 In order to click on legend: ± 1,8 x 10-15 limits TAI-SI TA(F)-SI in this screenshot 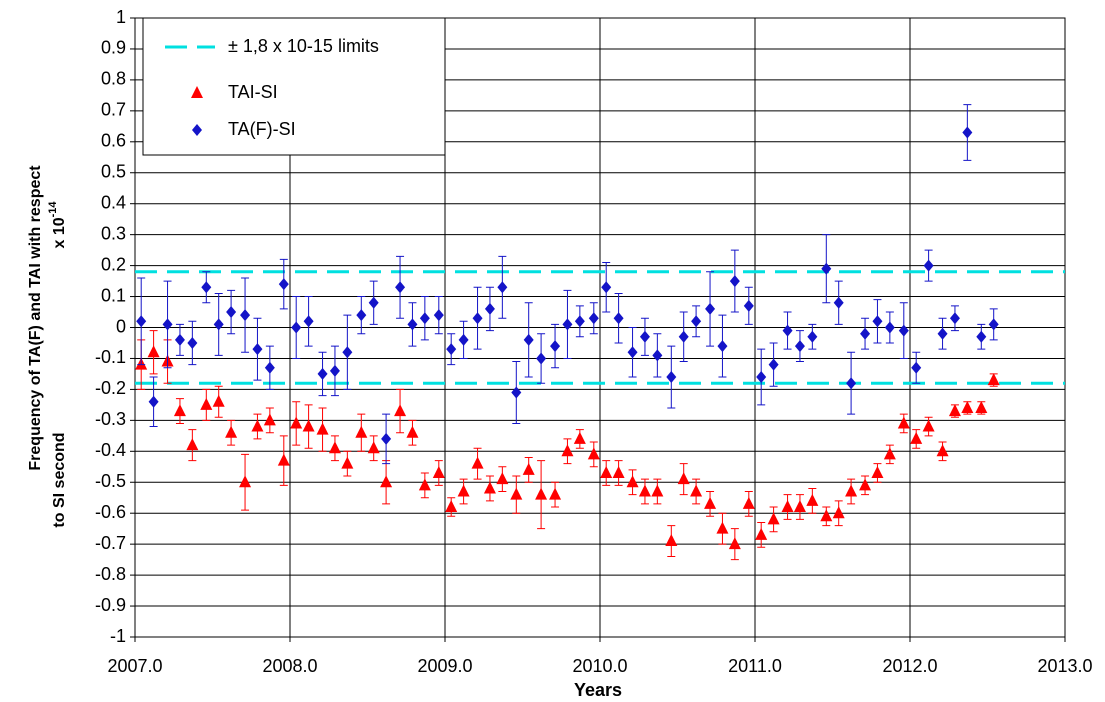, I will do `click(294, 86)`.